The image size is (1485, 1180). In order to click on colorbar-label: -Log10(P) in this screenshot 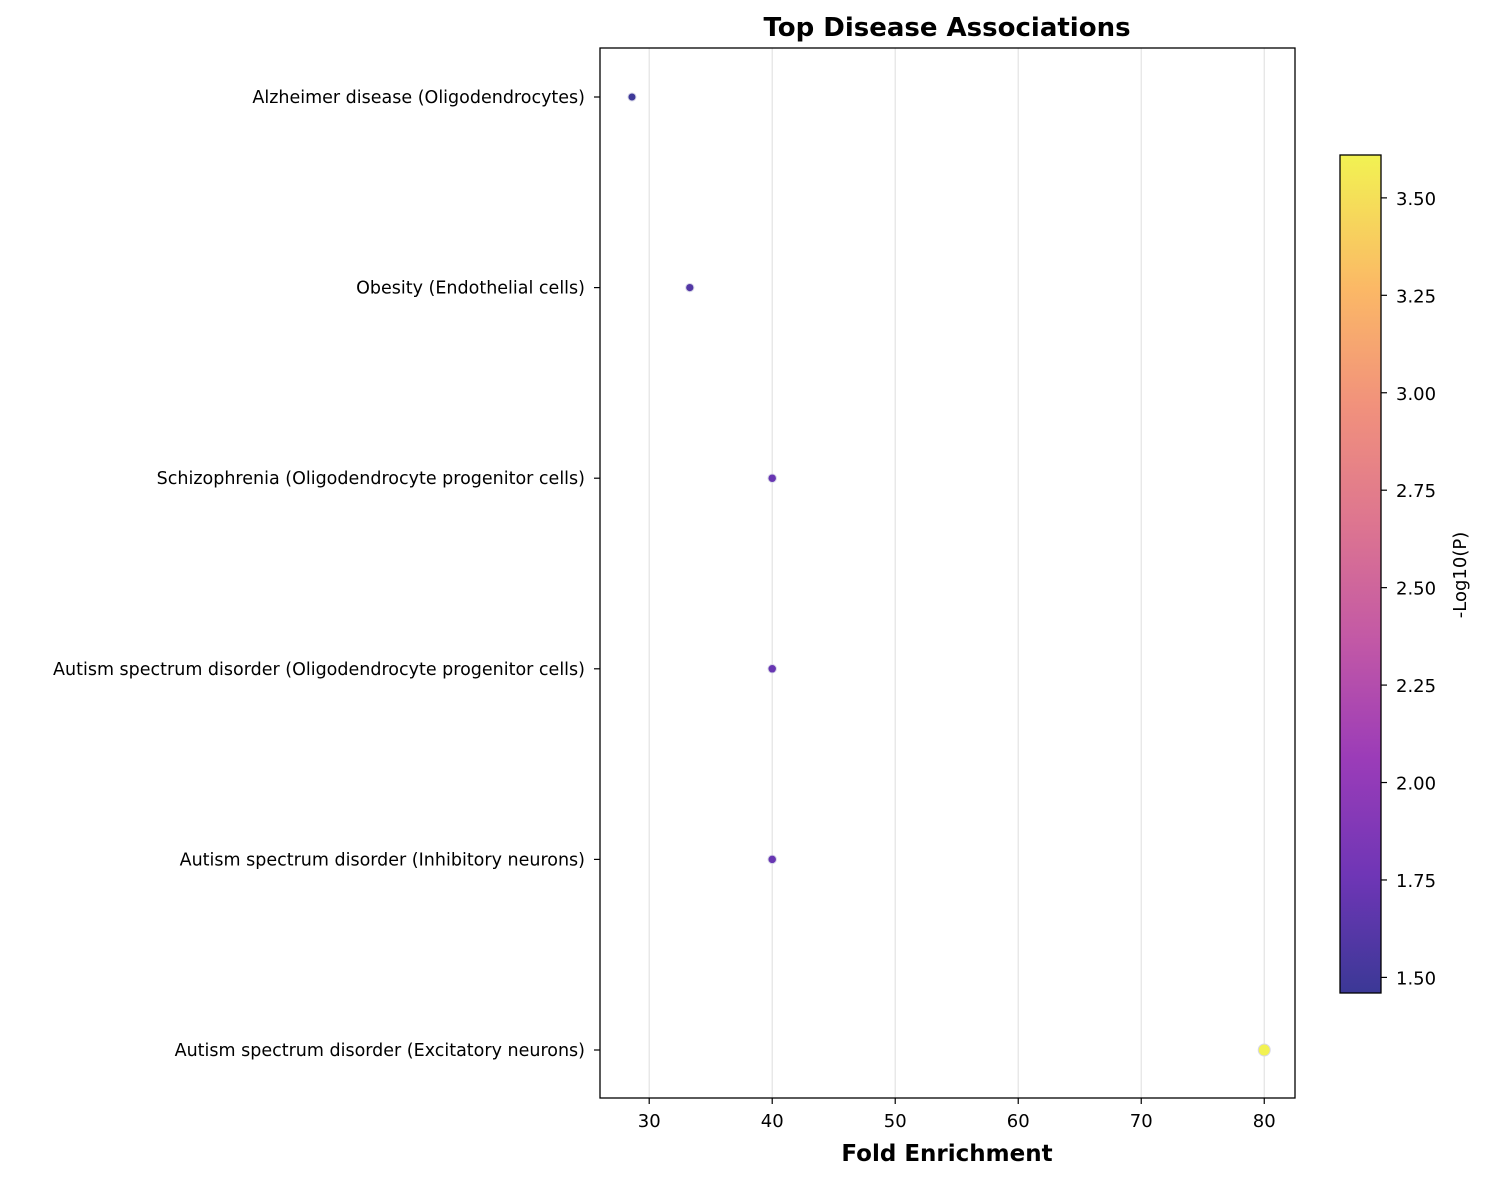, I will do `click(1460, 575)`.